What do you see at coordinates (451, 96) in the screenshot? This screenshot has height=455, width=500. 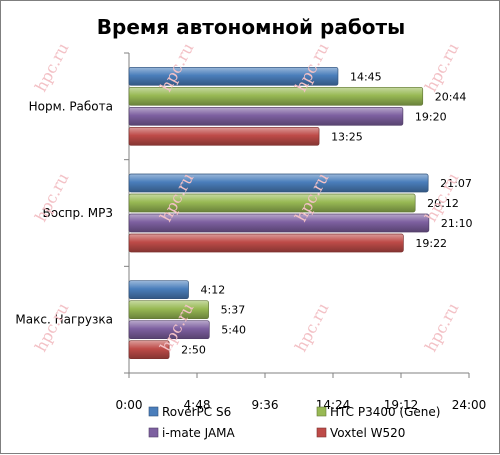 I see `data-label: 20:44` at bounding box center [451, 96].